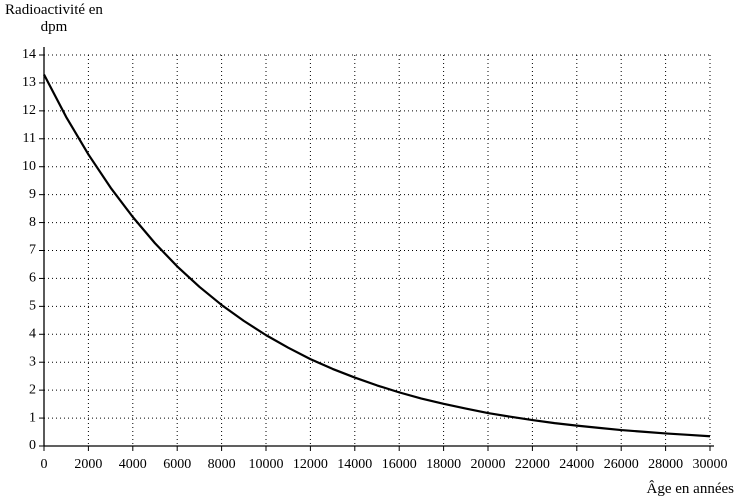 This screenshot has width=740, height=500. Describe the element at coordinates (29, 138) in the screenshot. I see `y-tick-label: 11` at that location.